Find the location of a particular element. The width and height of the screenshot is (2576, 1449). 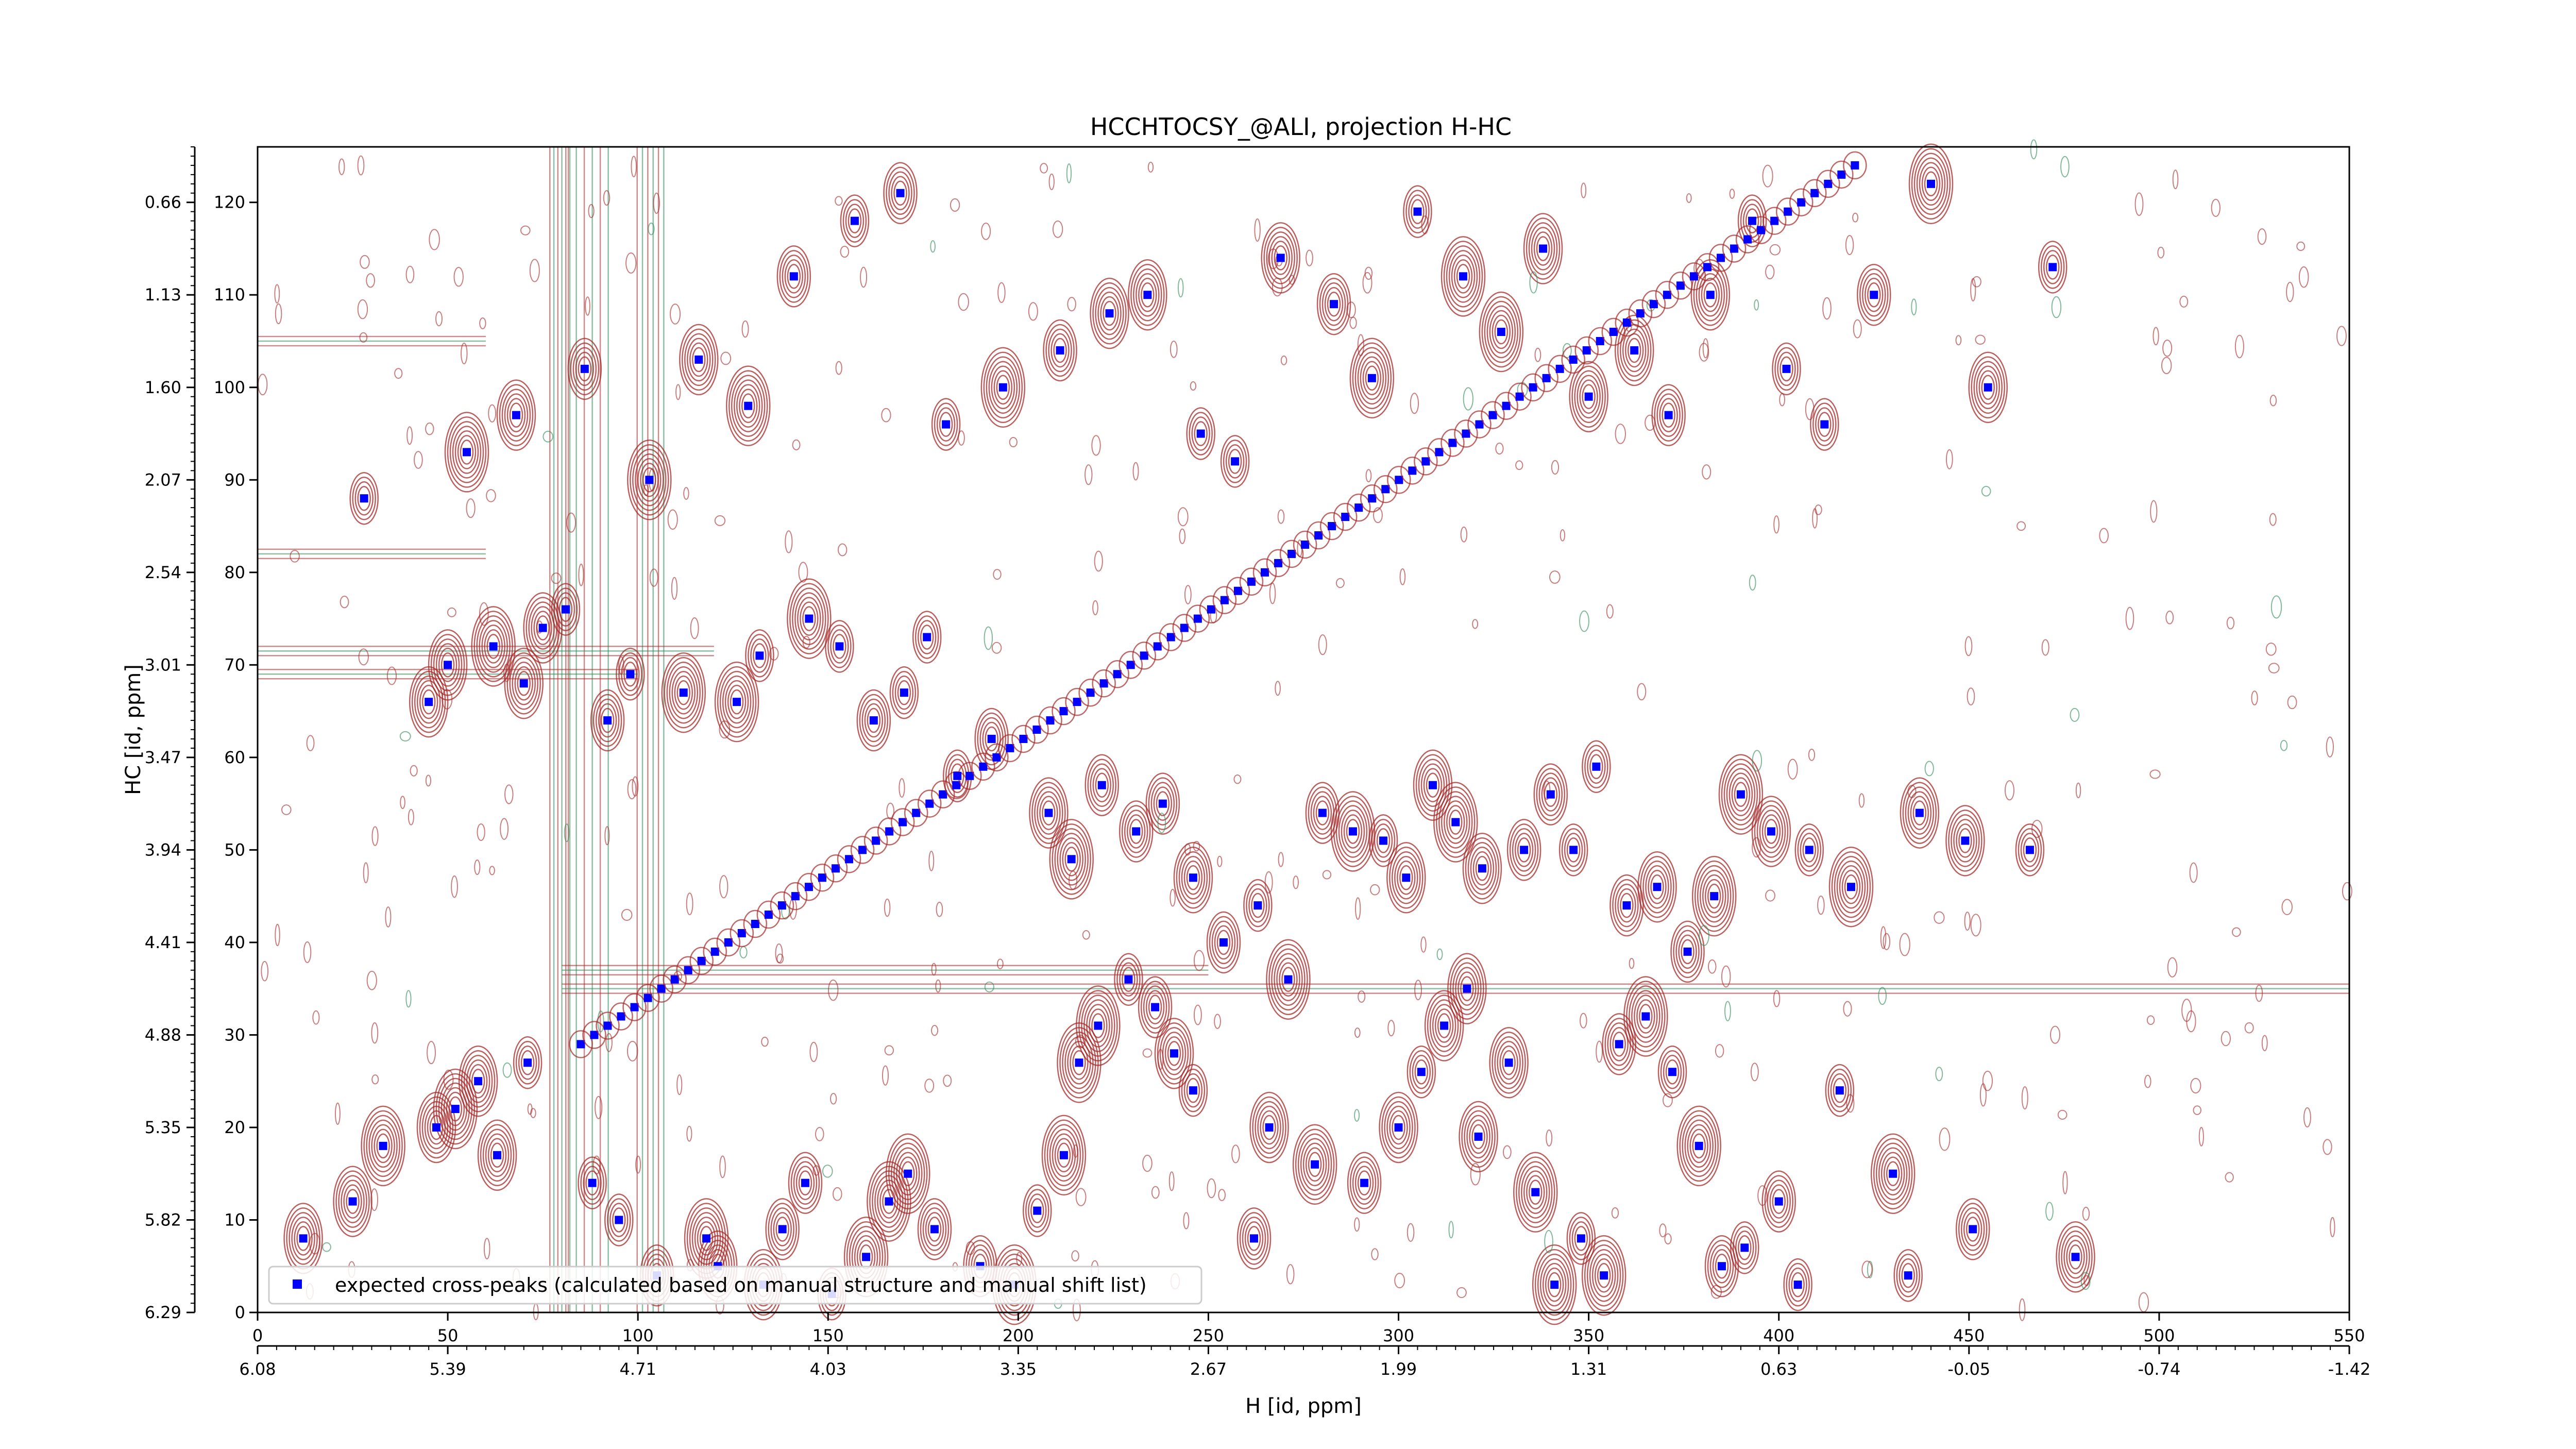

x-axis-label: H [id, ppm] is located at coordinates (1303, 1406).